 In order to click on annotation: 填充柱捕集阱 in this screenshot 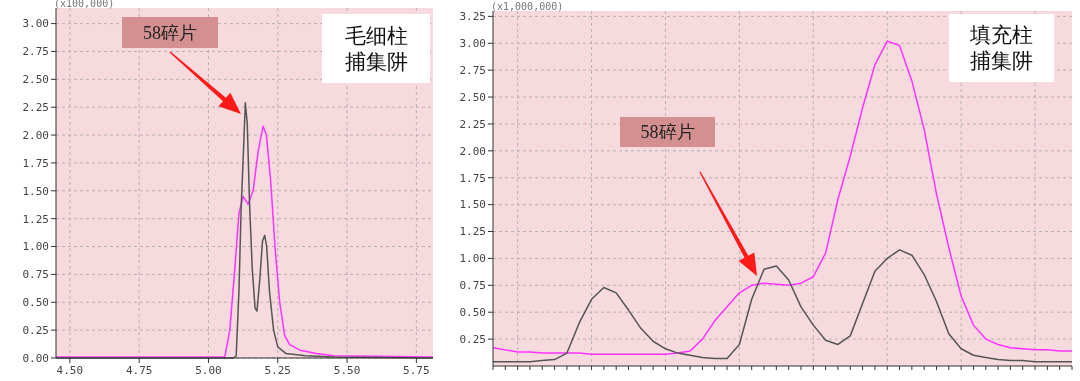, I will do `click(1001, 48)`.